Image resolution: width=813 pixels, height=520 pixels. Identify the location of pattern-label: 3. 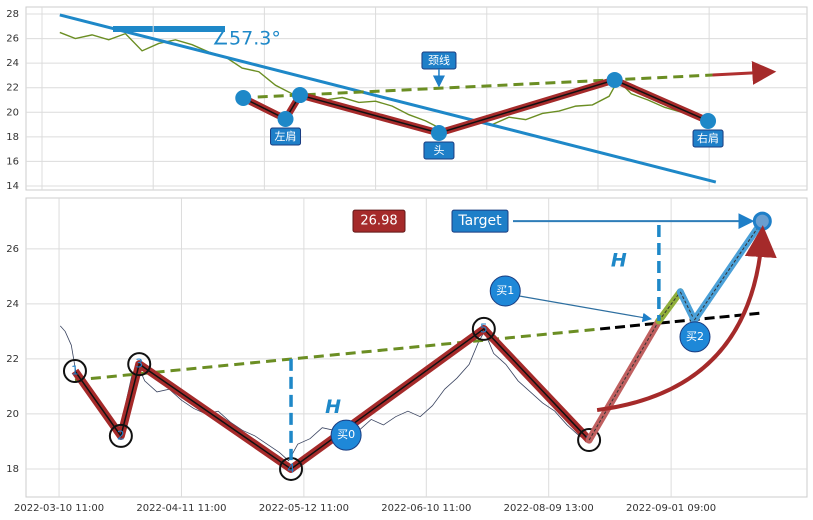
(139, 364).